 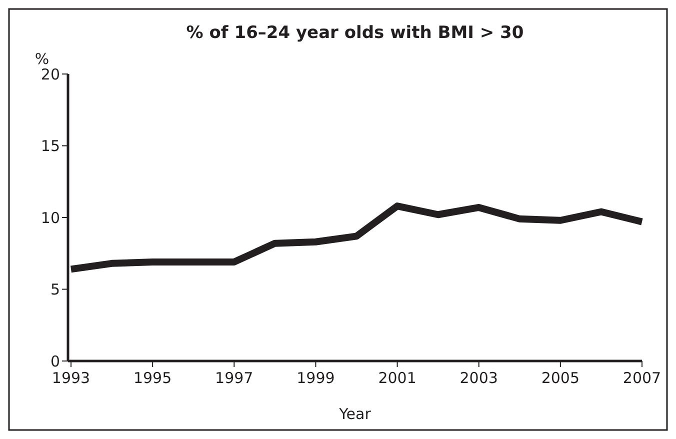 What do you see at coordinates (55, 361) in the screenshot?
I see `y-tick-label: 0` at bounding box center [55, 361].